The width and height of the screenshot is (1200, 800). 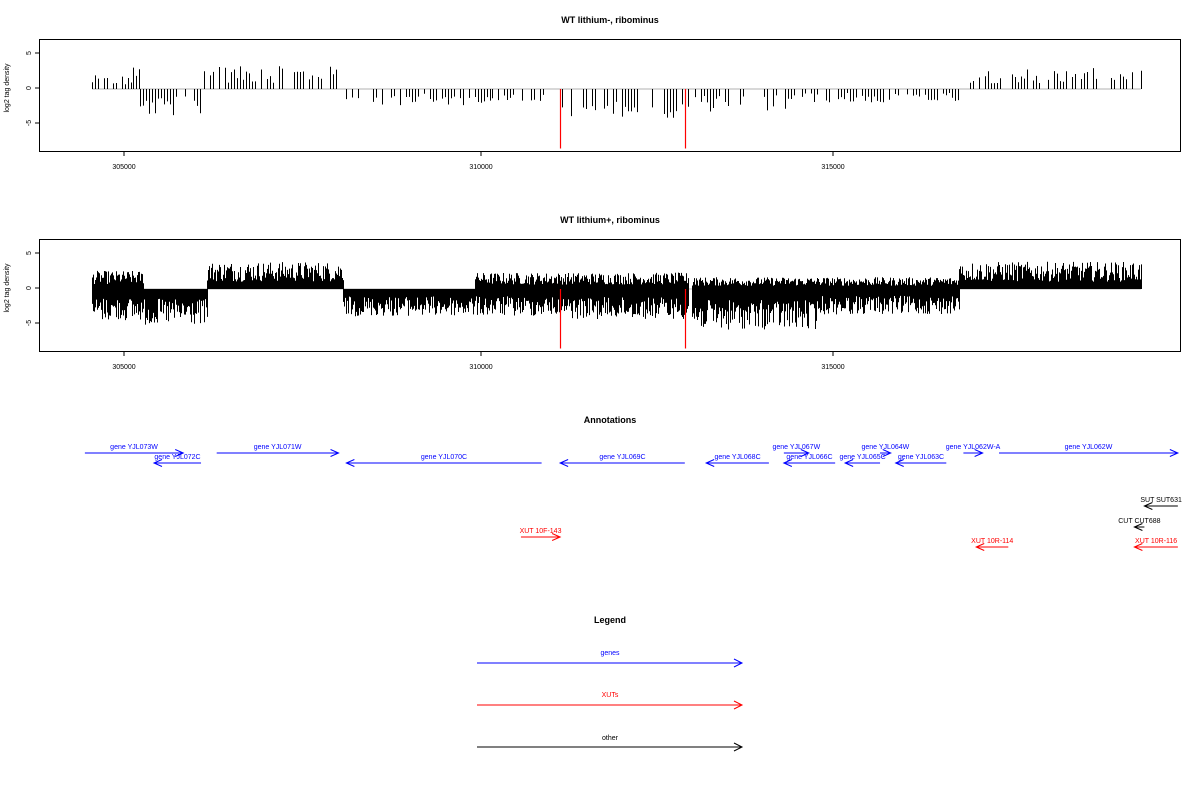 I want to click on feature-label: gene YJL073W, so click(x=134, y=447).